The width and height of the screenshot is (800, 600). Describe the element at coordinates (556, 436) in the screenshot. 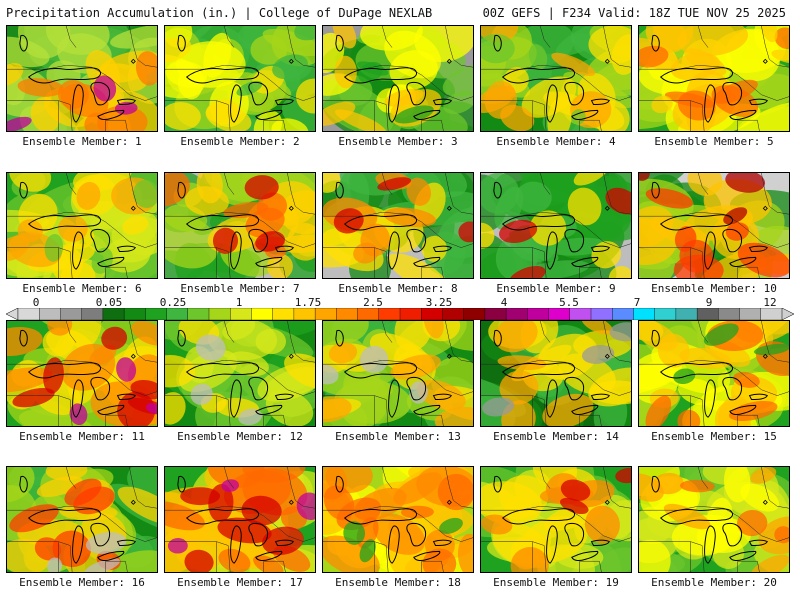

I see `ensemble-member-caption: Ensemble Member: 14` at that location.